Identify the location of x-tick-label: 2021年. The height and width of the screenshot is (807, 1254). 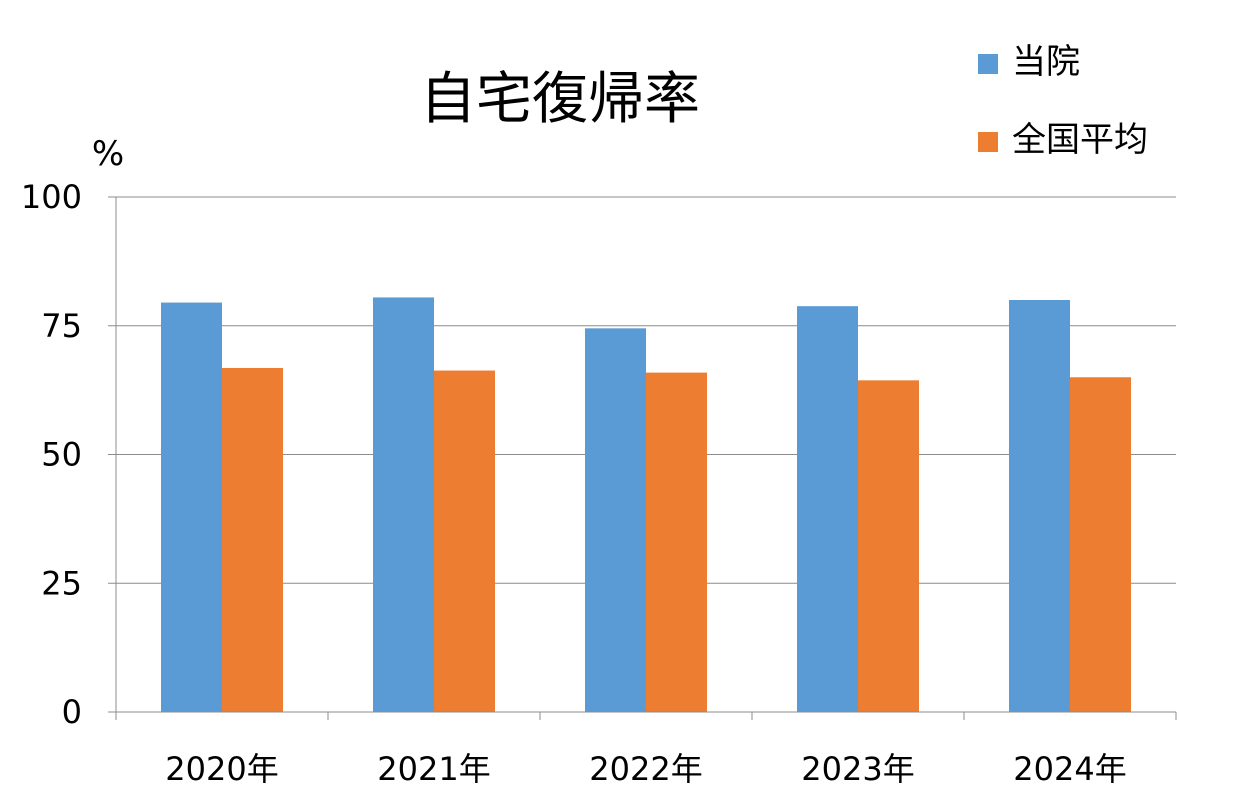
(433, 769).